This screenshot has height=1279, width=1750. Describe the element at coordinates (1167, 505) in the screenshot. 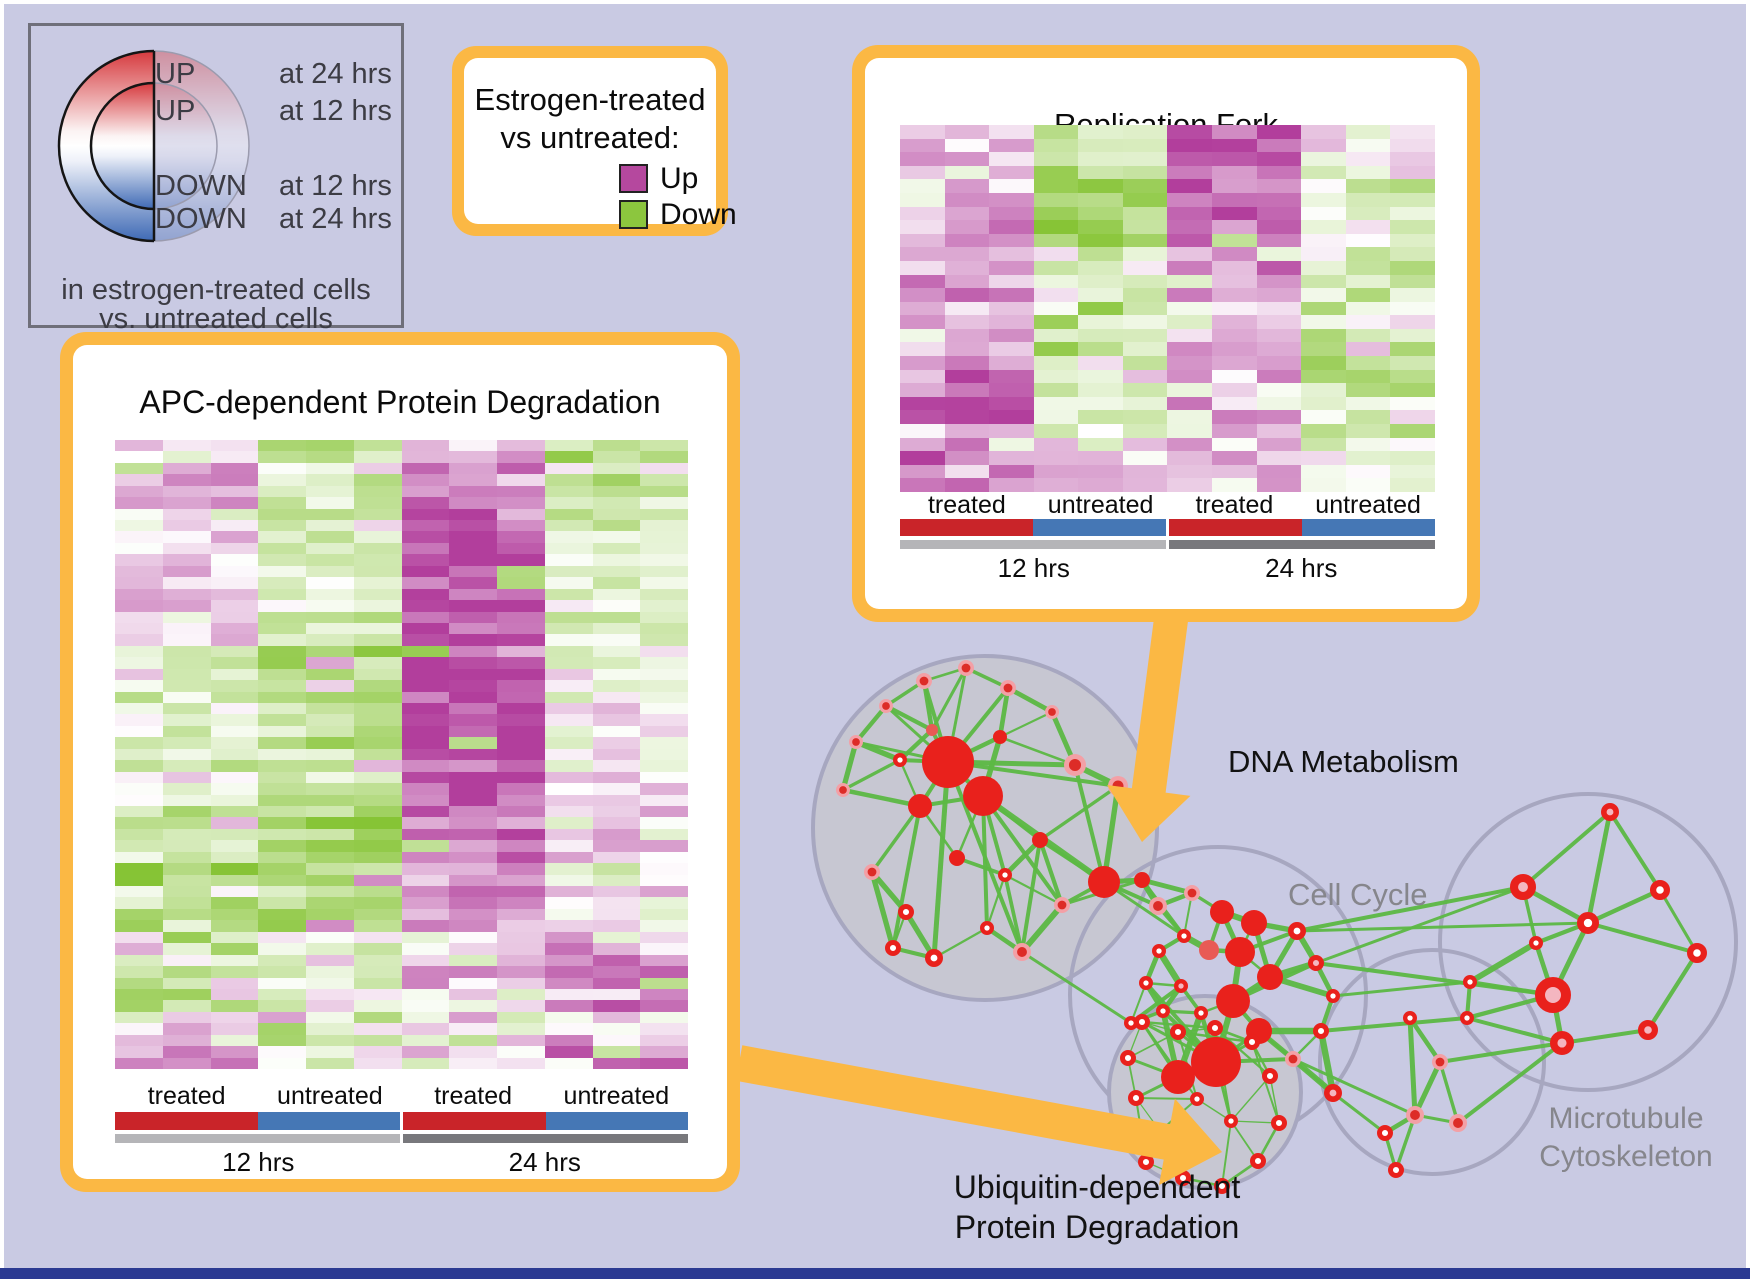

I see `rf-condition-labels: treated untreated treated untreated` at that location.